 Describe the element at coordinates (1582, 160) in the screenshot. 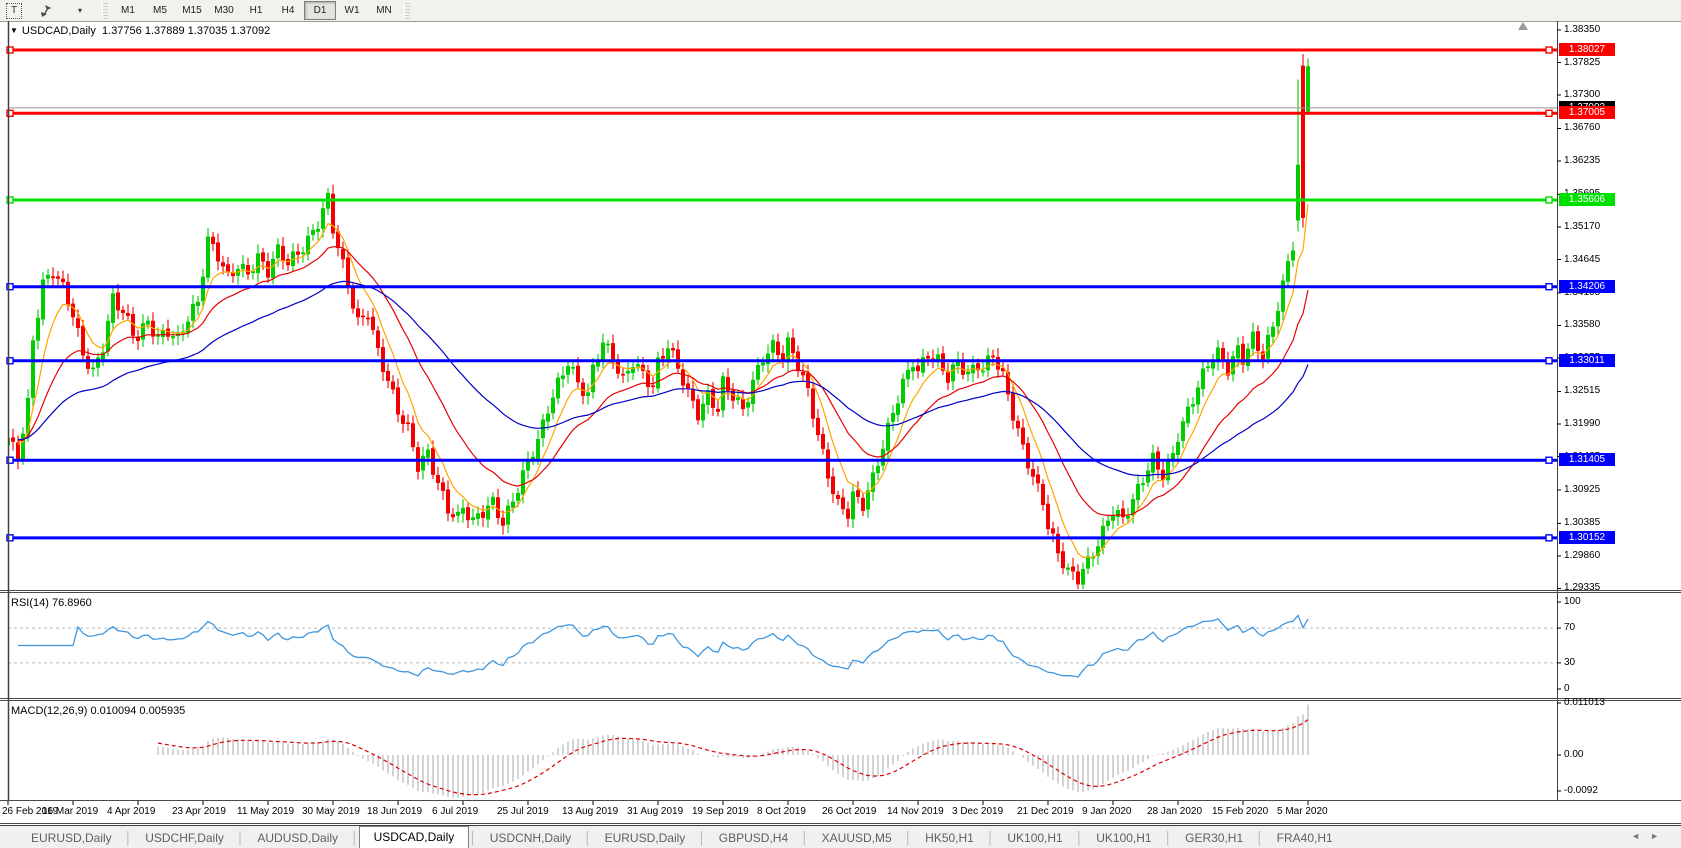

I see `price-tick-1.36235: 1.36235` at that location.